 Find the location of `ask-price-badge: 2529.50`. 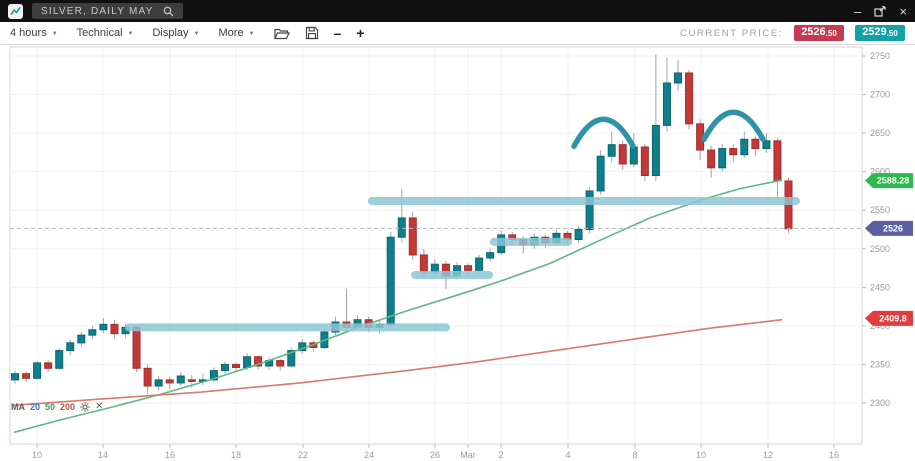

ask-price-badge: 2529.50 is located at coordinates (880, 33).